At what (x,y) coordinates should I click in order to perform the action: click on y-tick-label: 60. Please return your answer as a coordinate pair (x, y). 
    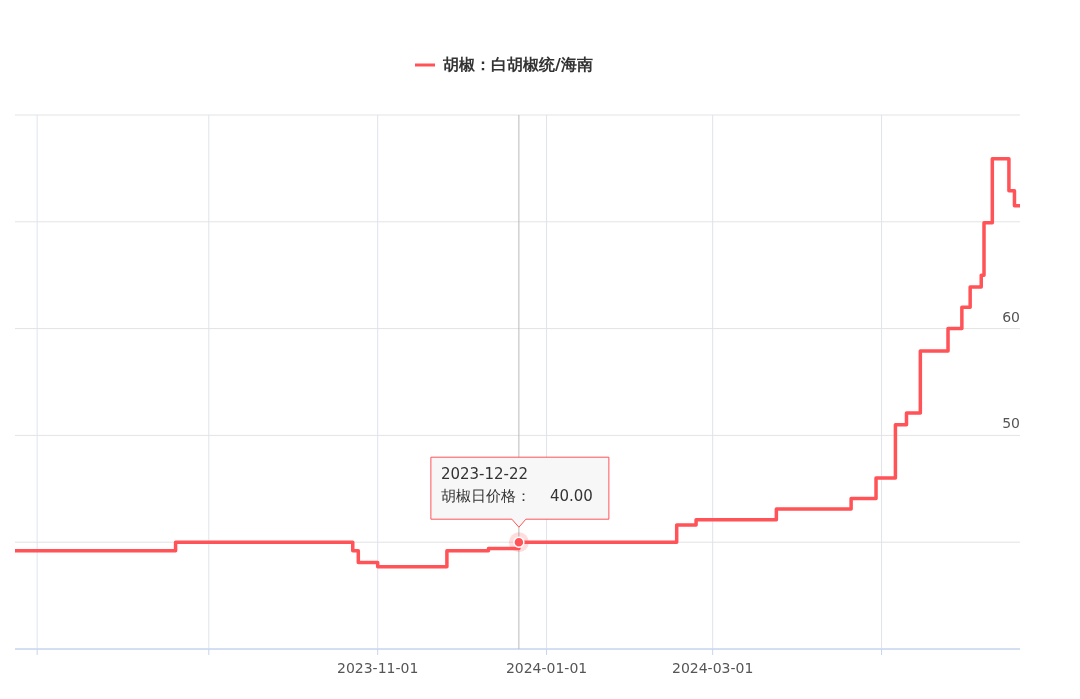
    Looking at the image, I should click on (1011, 316).